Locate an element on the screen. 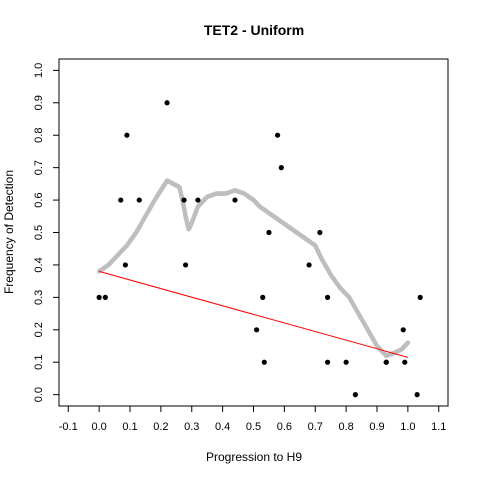 This screenshot has width=480, height=480. y-axis: 0.0 0.1 0.2 0.3 0.4 0.5 0.6 0.7 0.8 0.9 1.0 is located at coordinates (46, 232).